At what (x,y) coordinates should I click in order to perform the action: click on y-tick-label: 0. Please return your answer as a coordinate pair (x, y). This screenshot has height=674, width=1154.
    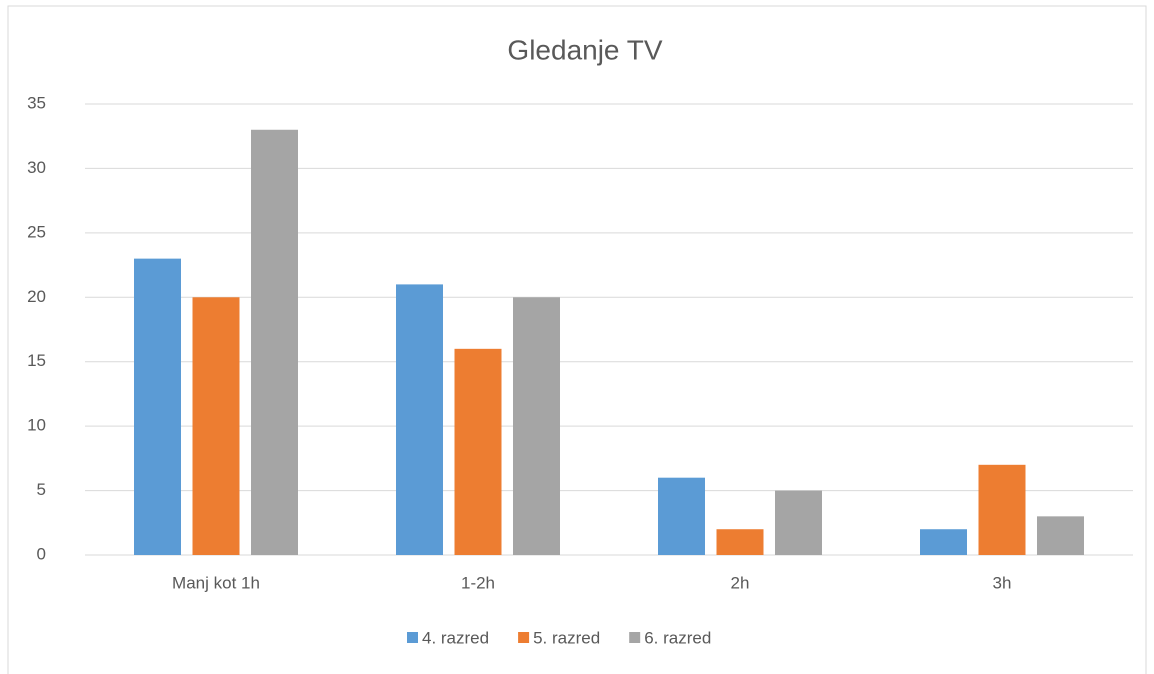
    Looking at the image, I should click on (41, 553).